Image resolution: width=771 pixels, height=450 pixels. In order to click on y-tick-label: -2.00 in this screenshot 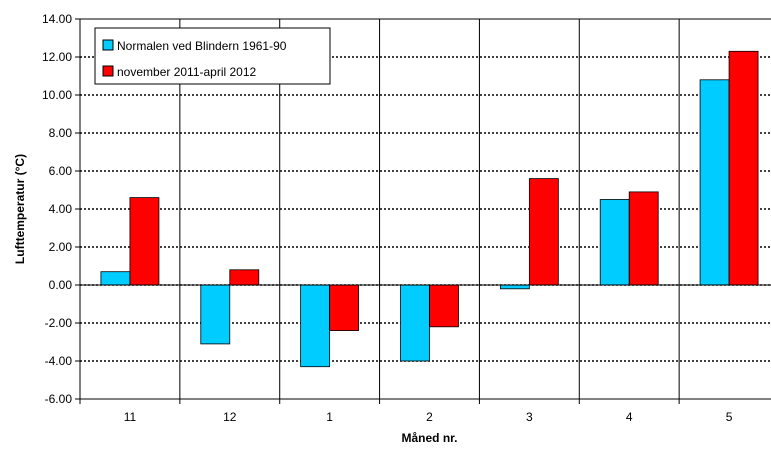, I will do `click(59, 323)`.